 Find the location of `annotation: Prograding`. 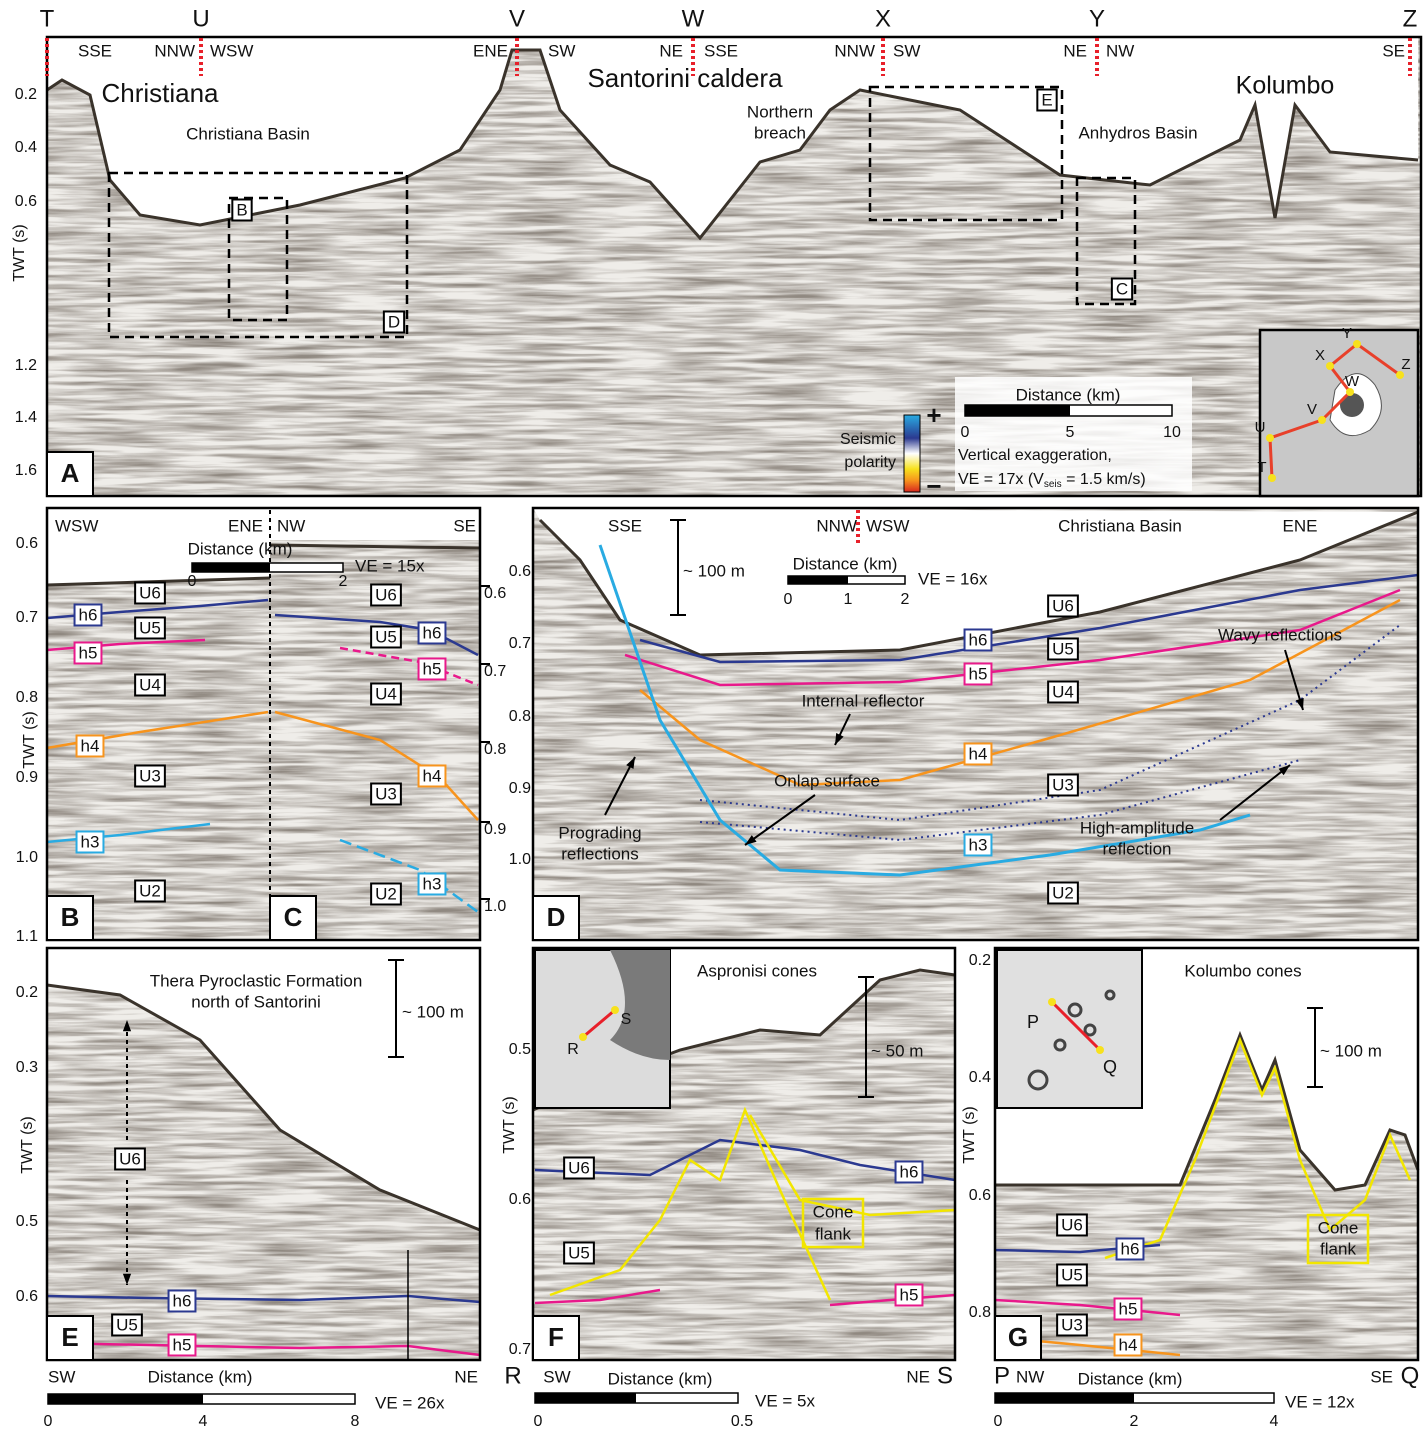

annotation: Prograding is located at coordinates (599, 832).